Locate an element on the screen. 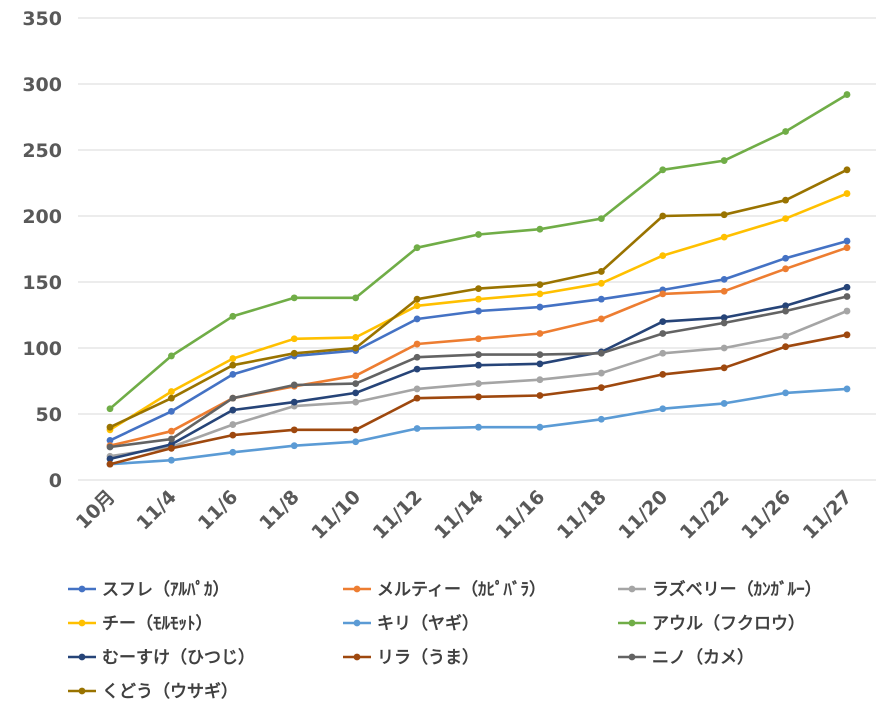 This screenshot has width=876, height=709. legend-item: ニノ（カメ） is located at coordinates (686, 657).